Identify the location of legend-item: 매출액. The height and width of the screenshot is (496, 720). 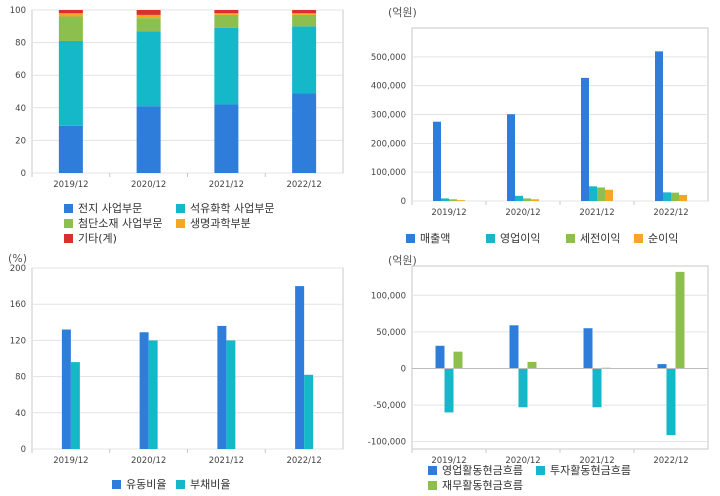
(428, 238).